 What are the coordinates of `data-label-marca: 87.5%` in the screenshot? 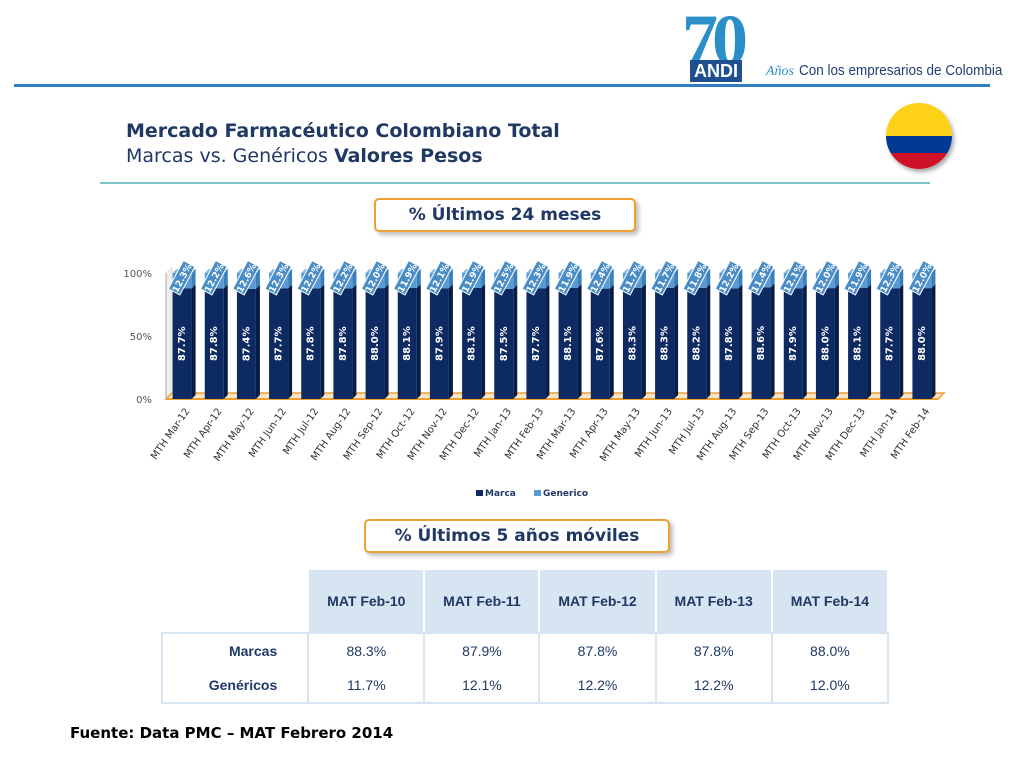 It's located at (504, 344).